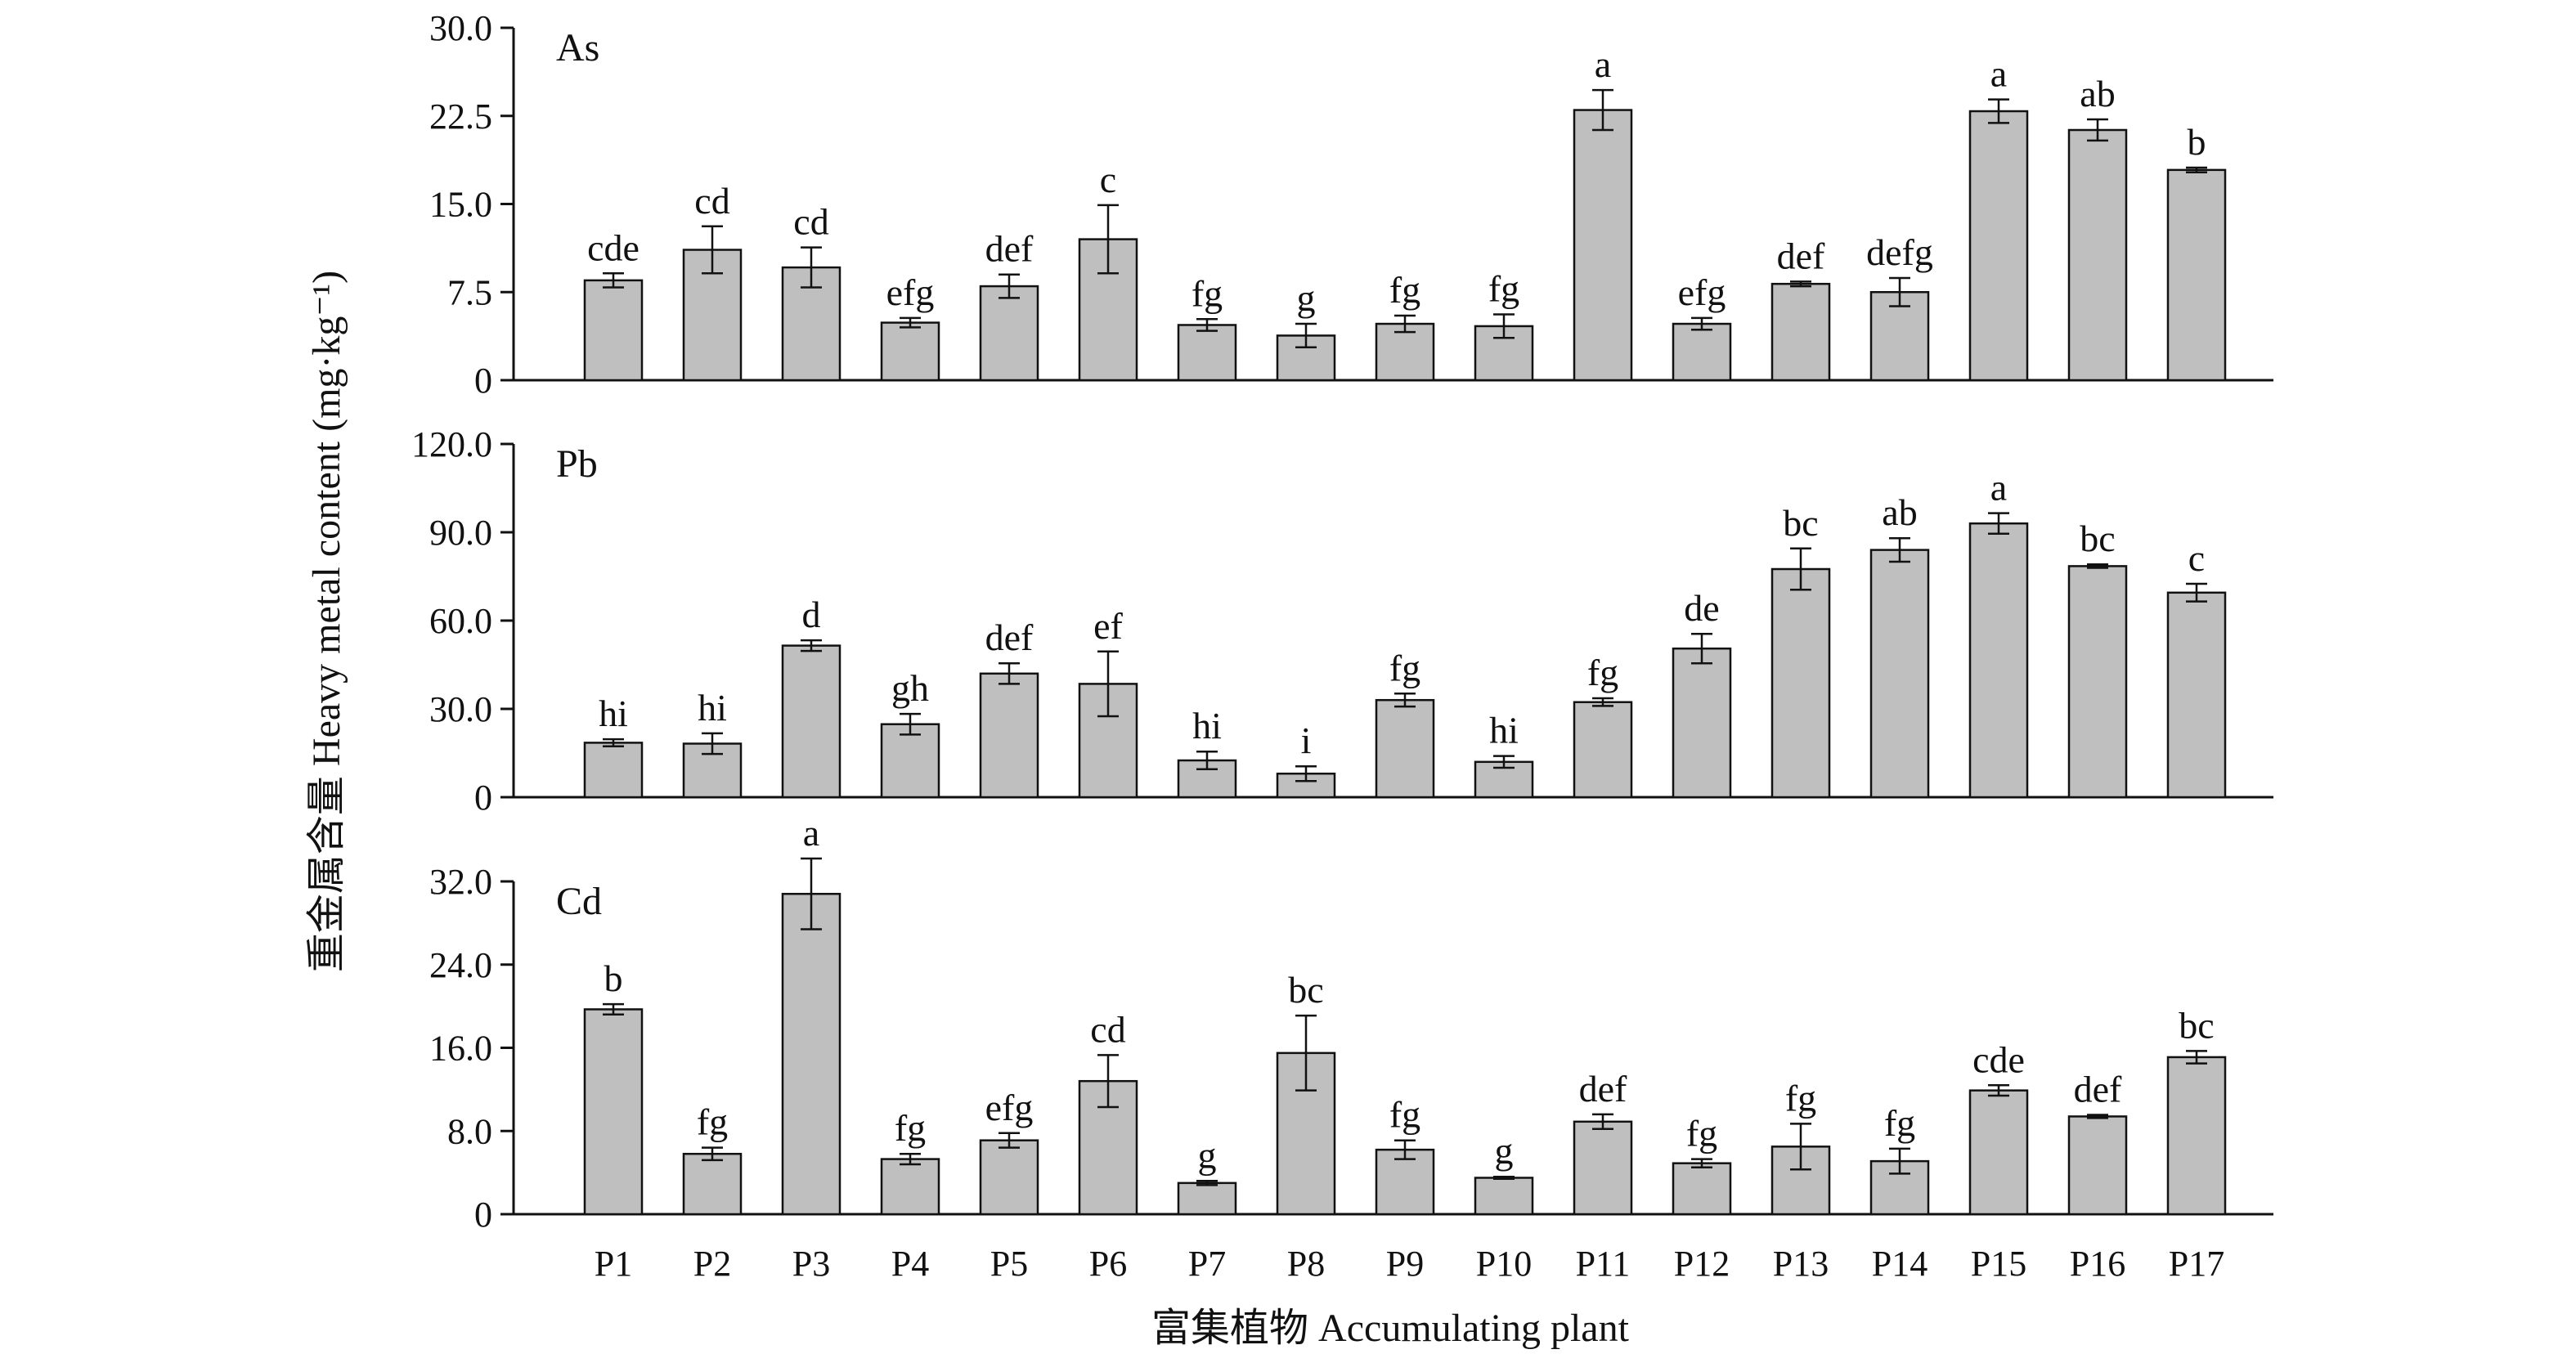 The image size is (2576, 1363). Describe the element at coordinates (579, 901) in the screenshot. I see `panel-label: Cd` at that location.